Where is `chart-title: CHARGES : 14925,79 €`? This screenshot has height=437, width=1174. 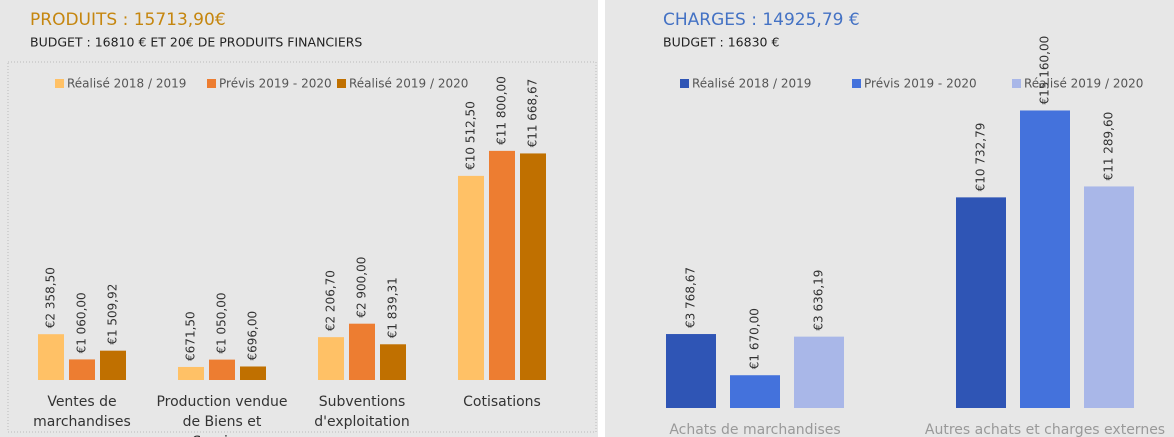 chart-title: CHARGES : 14925,79 € is located at coordinates (761, 20).